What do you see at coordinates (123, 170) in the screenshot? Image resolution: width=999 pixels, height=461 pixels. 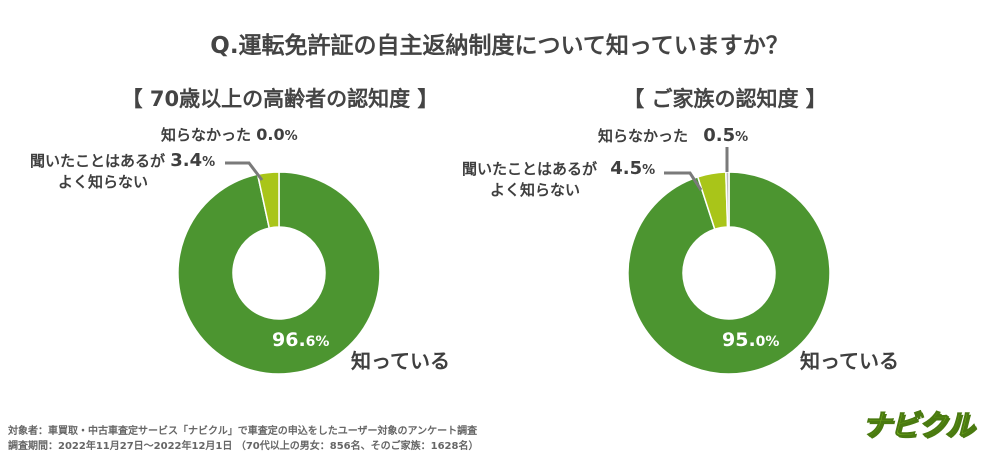 I see `left-heard-label: 聞いたことはあるが 3.4% よく知らない` at bounding box center [123, 170].